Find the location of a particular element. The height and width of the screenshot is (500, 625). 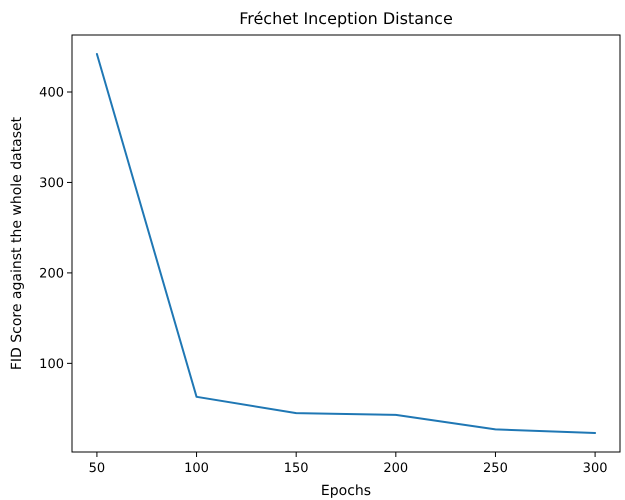

x-axis-title: Epochs is located at coordinates (346, 491).